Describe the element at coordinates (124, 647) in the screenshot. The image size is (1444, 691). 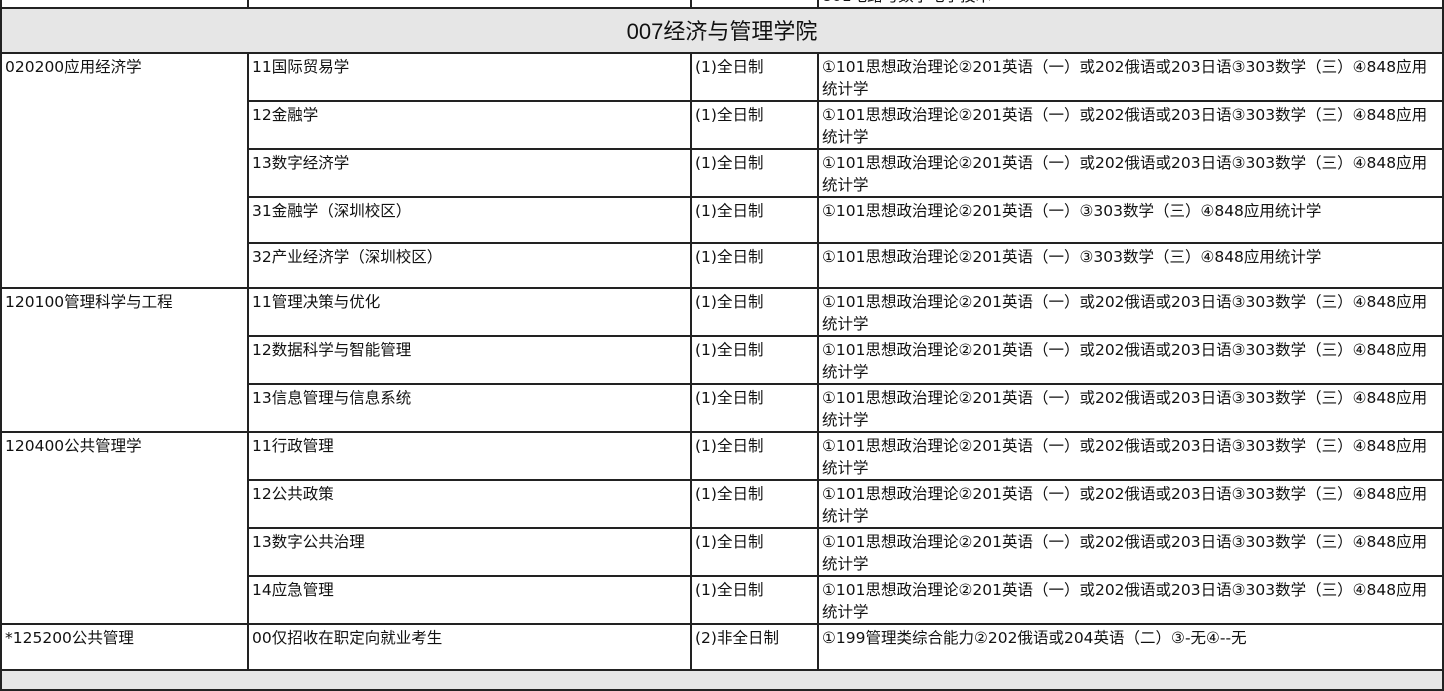
I see `major-cell: *125200公共管理` at that location.